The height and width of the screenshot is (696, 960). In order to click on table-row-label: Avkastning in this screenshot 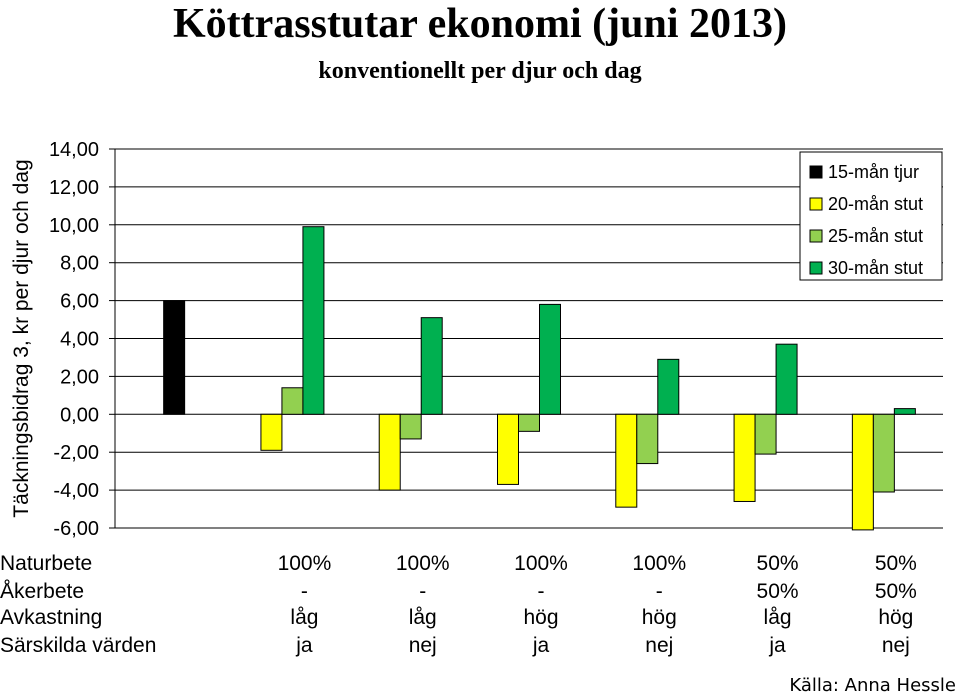, I will do `click(51, 617)`.